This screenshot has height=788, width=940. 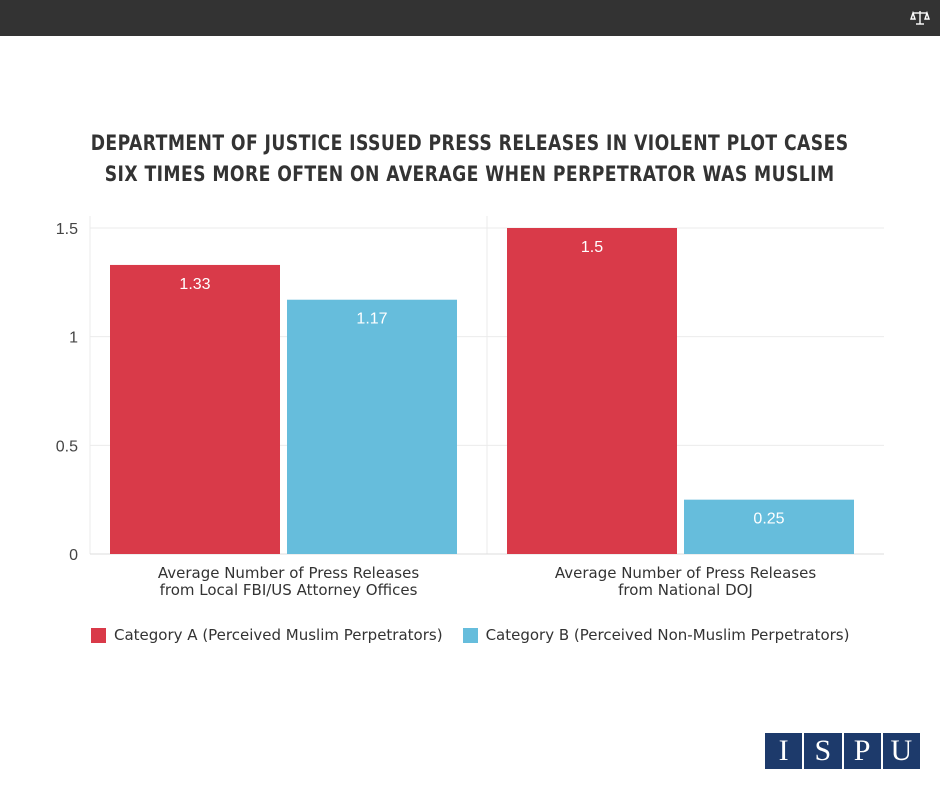 I want to click on x-category-label: from Local FBI/US Attorney Offices, so click(x=289, y=590).